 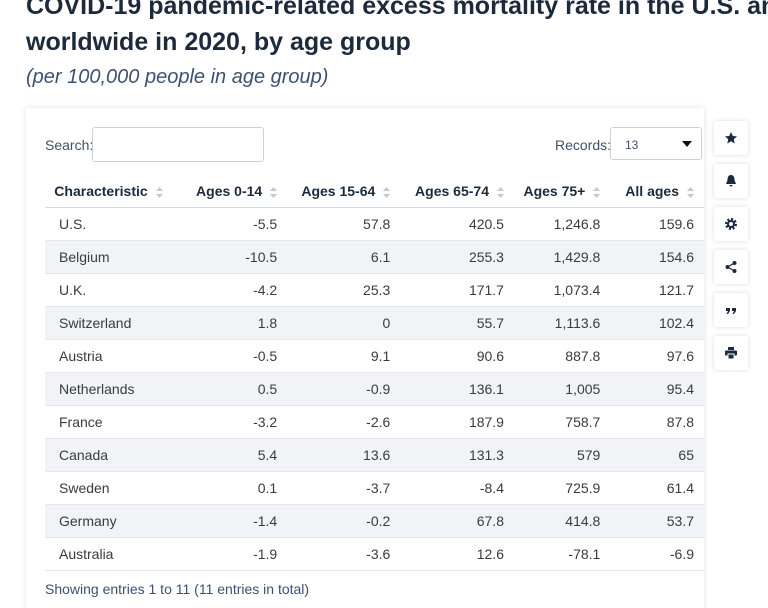 What do you see at coordinates (344, 257) in the screenshot?
I see `table-cell: 6.1` at bounding box center [344, 257].